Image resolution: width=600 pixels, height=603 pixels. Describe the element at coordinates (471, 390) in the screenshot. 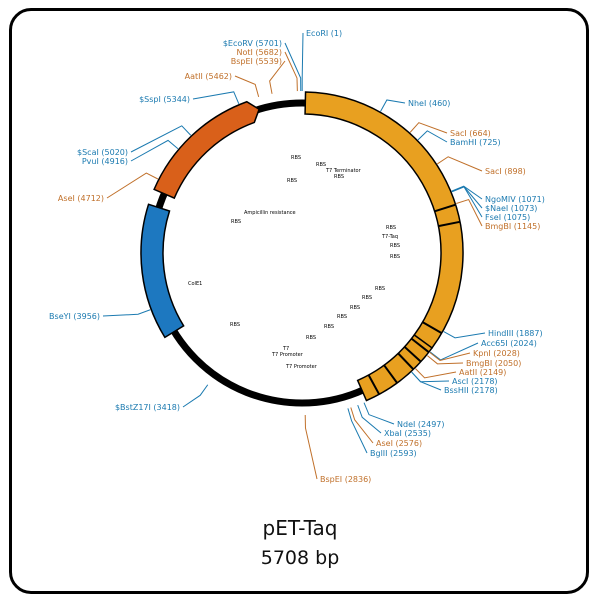

I see `site-label: BssHII (2178)` at that location.